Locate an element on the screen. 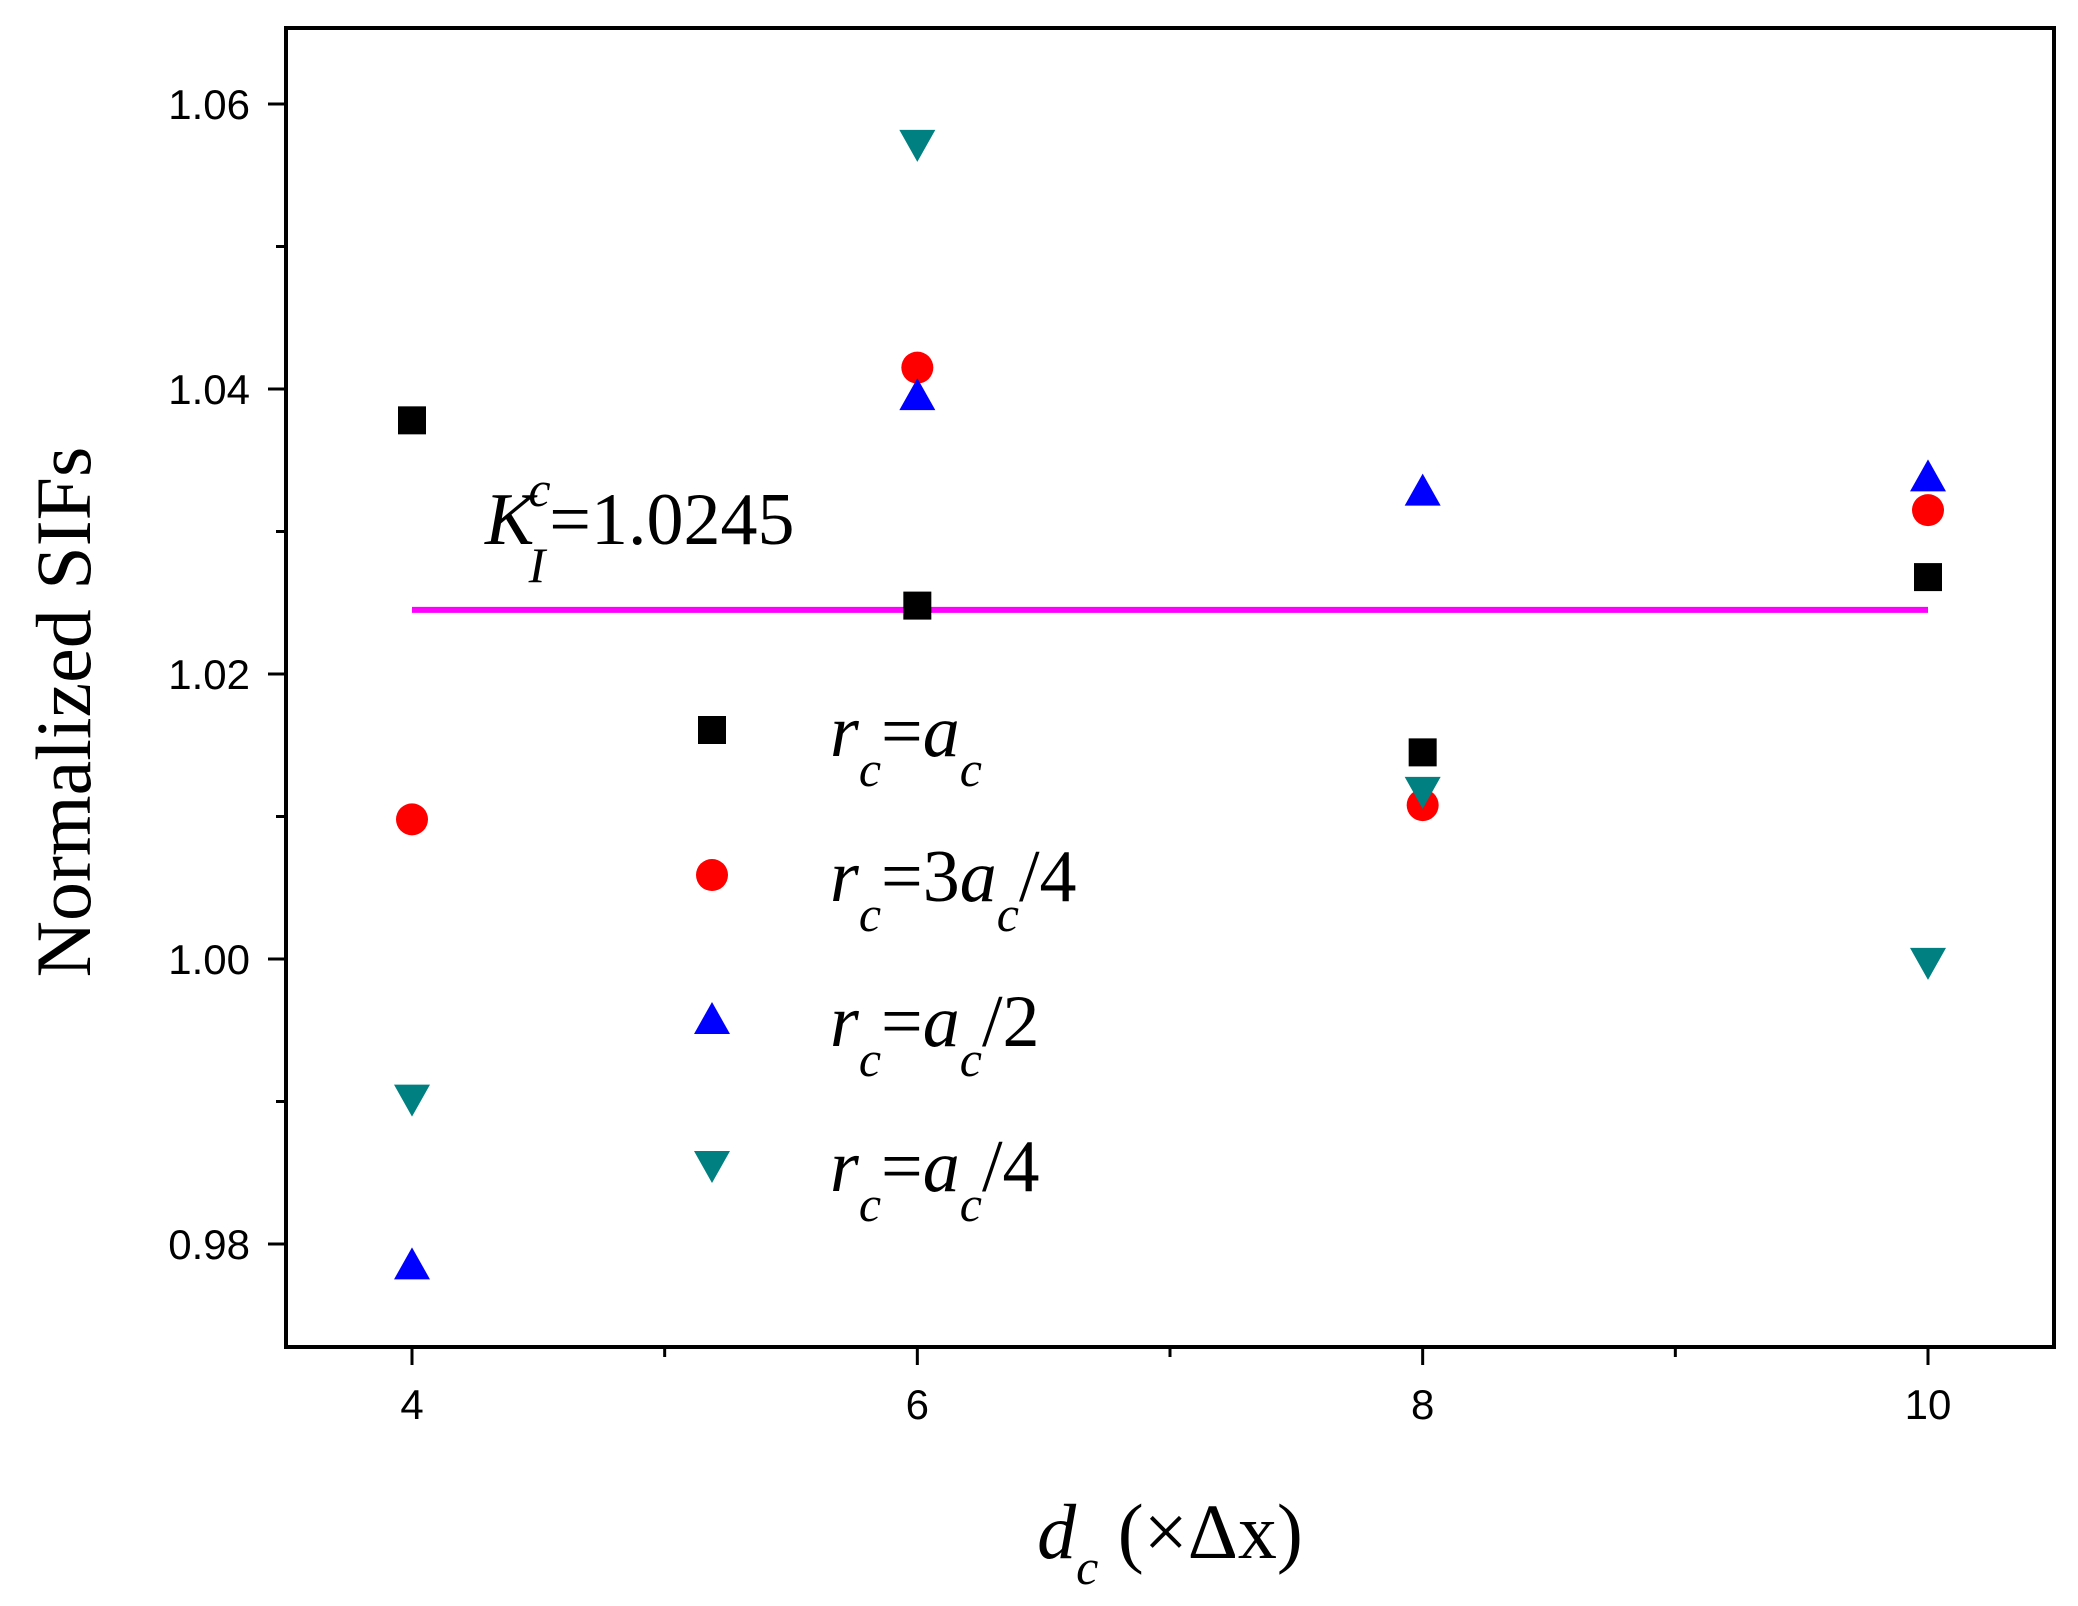 Image resolution: width=2078 pixels, height=1606 pixels. y-tick-label: 1.06 is located at coordinates (209, 104).